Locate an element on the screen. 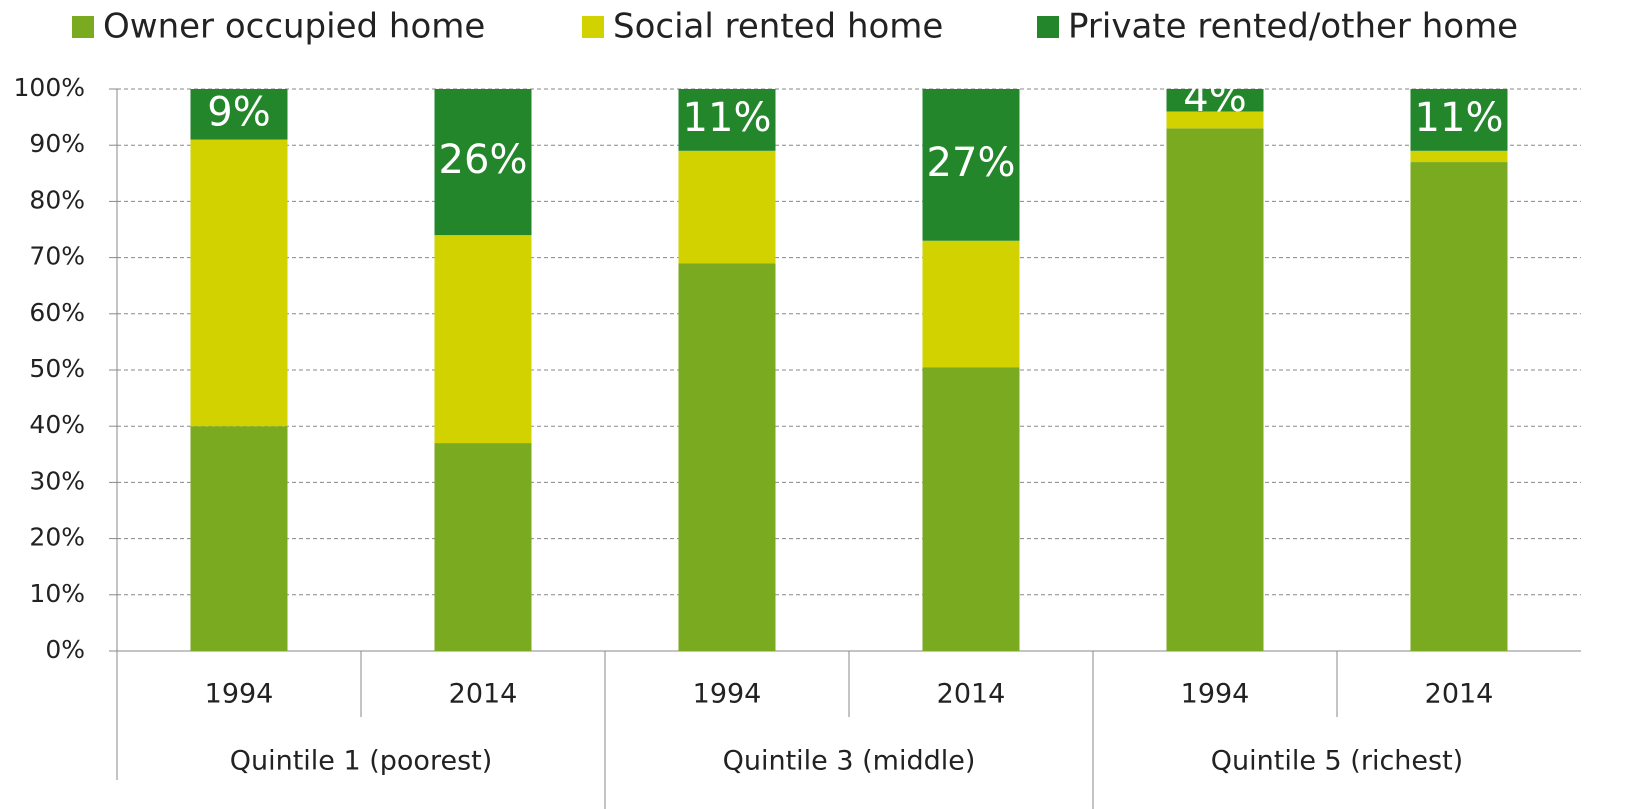 Image resolution: width=1627 pixels, height=809 pixels. y-tick-label: 50% is located at coordinates (57, 368).